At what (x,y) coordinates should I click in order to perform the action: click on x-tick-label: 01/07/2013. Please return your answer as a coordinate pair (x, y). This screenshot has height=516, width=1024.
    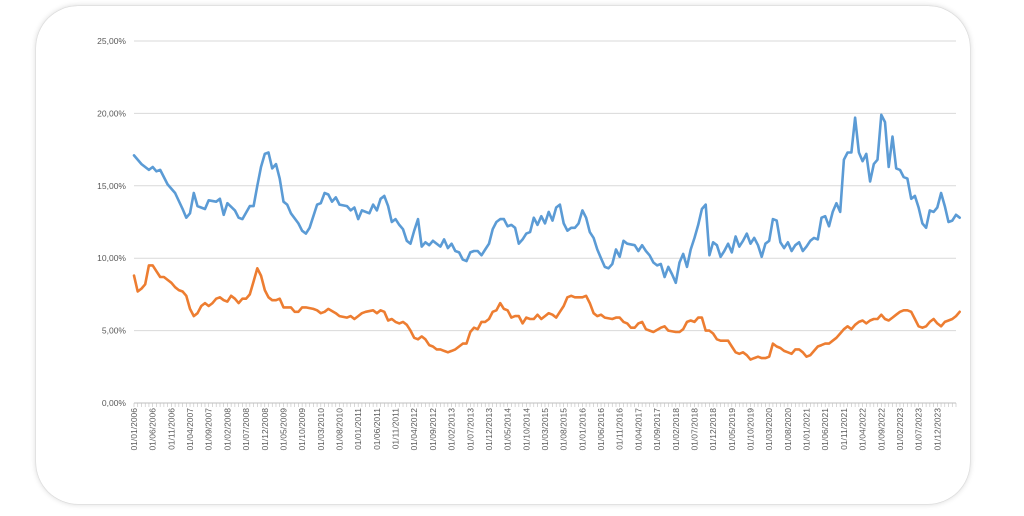
    Looking at the image, I should click on (470, 429).